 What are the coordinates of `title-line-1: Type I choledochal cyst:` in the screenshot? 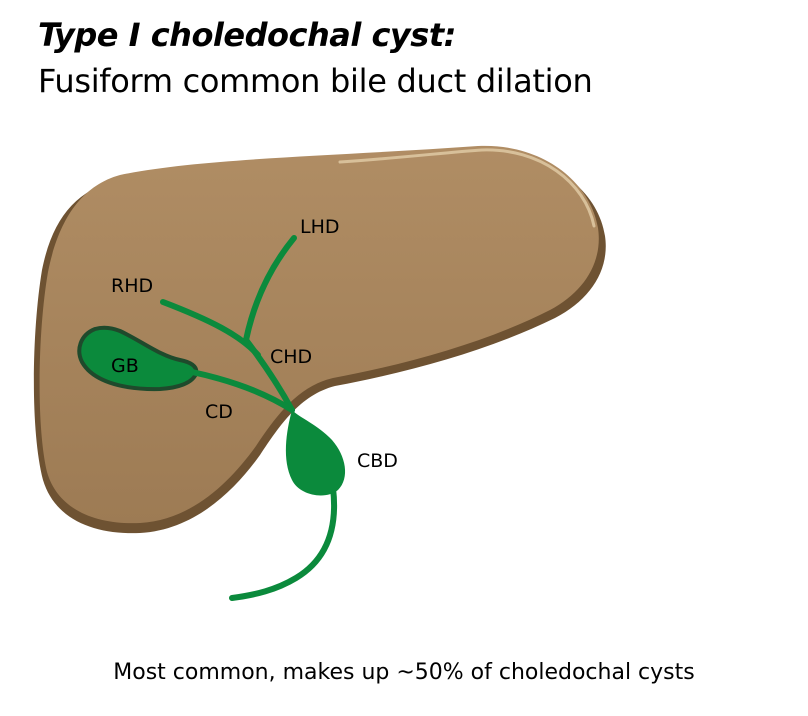 It's located at (247, 35).